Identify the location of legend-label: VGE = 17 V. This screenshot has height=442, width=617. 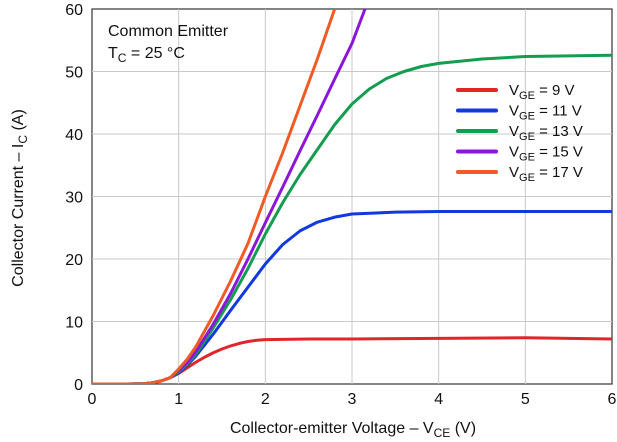
(546, 174).